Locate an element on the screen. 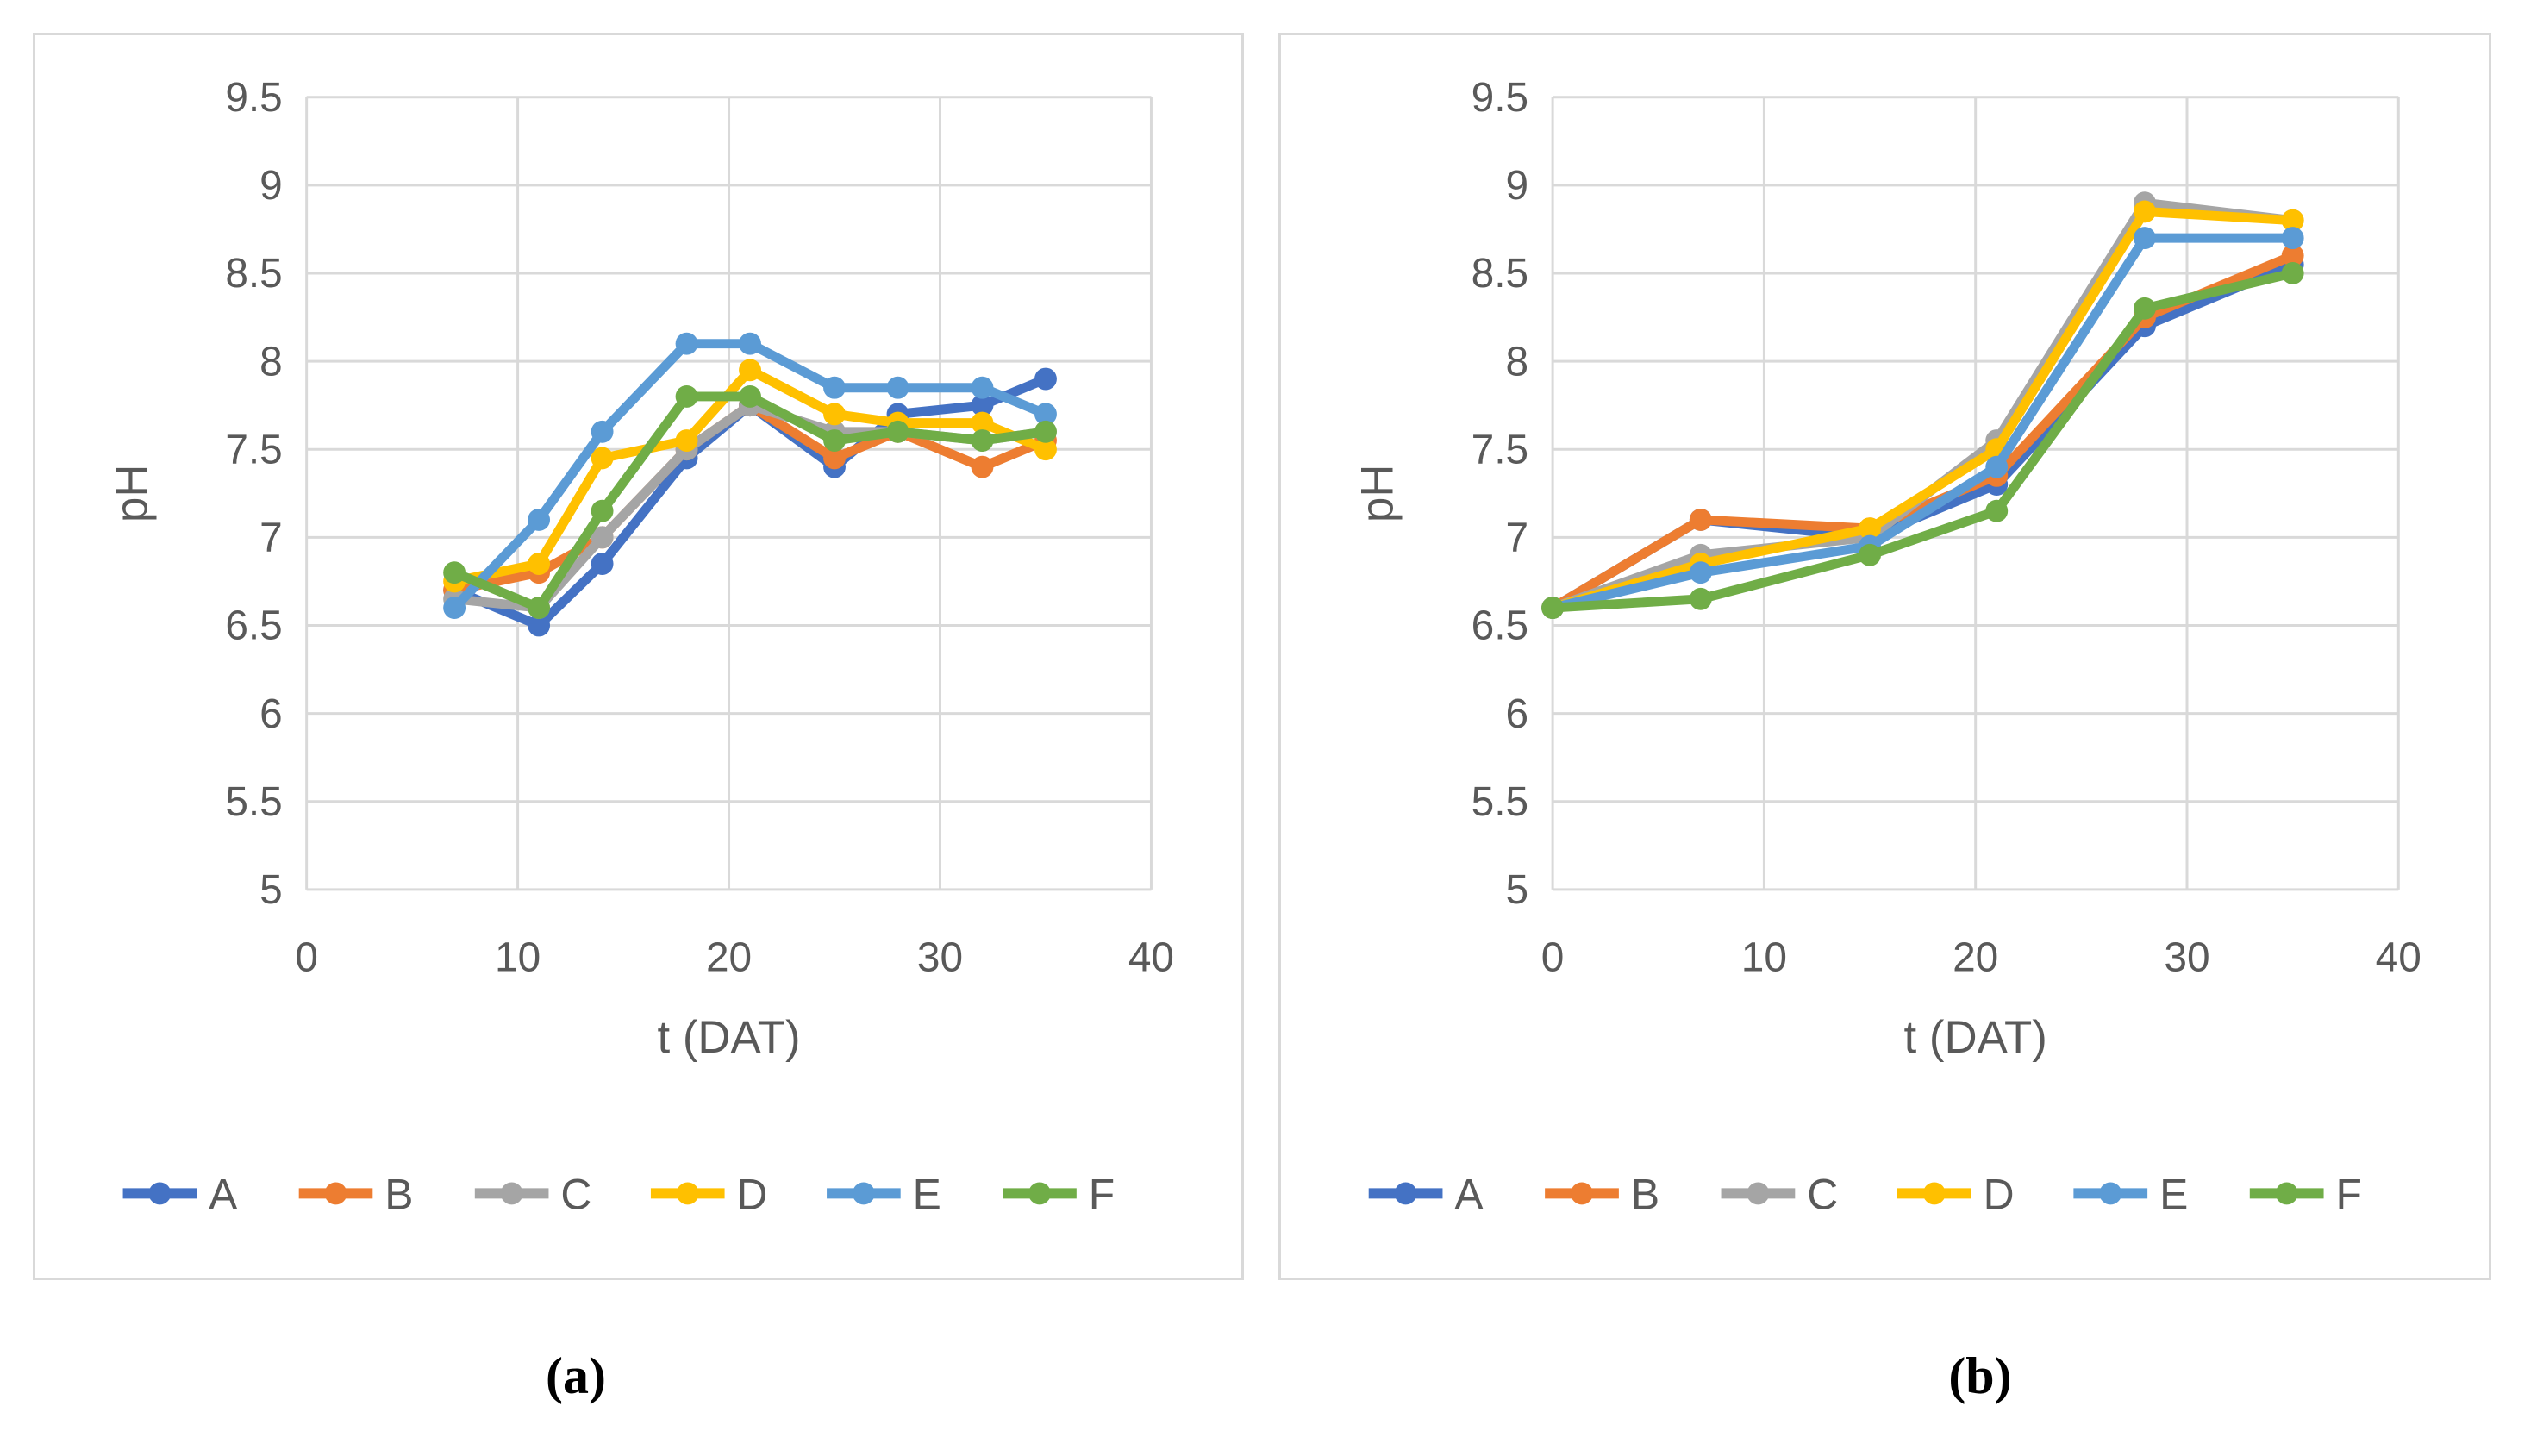  caption-a: (a) is located at coordinates (576, 1376).